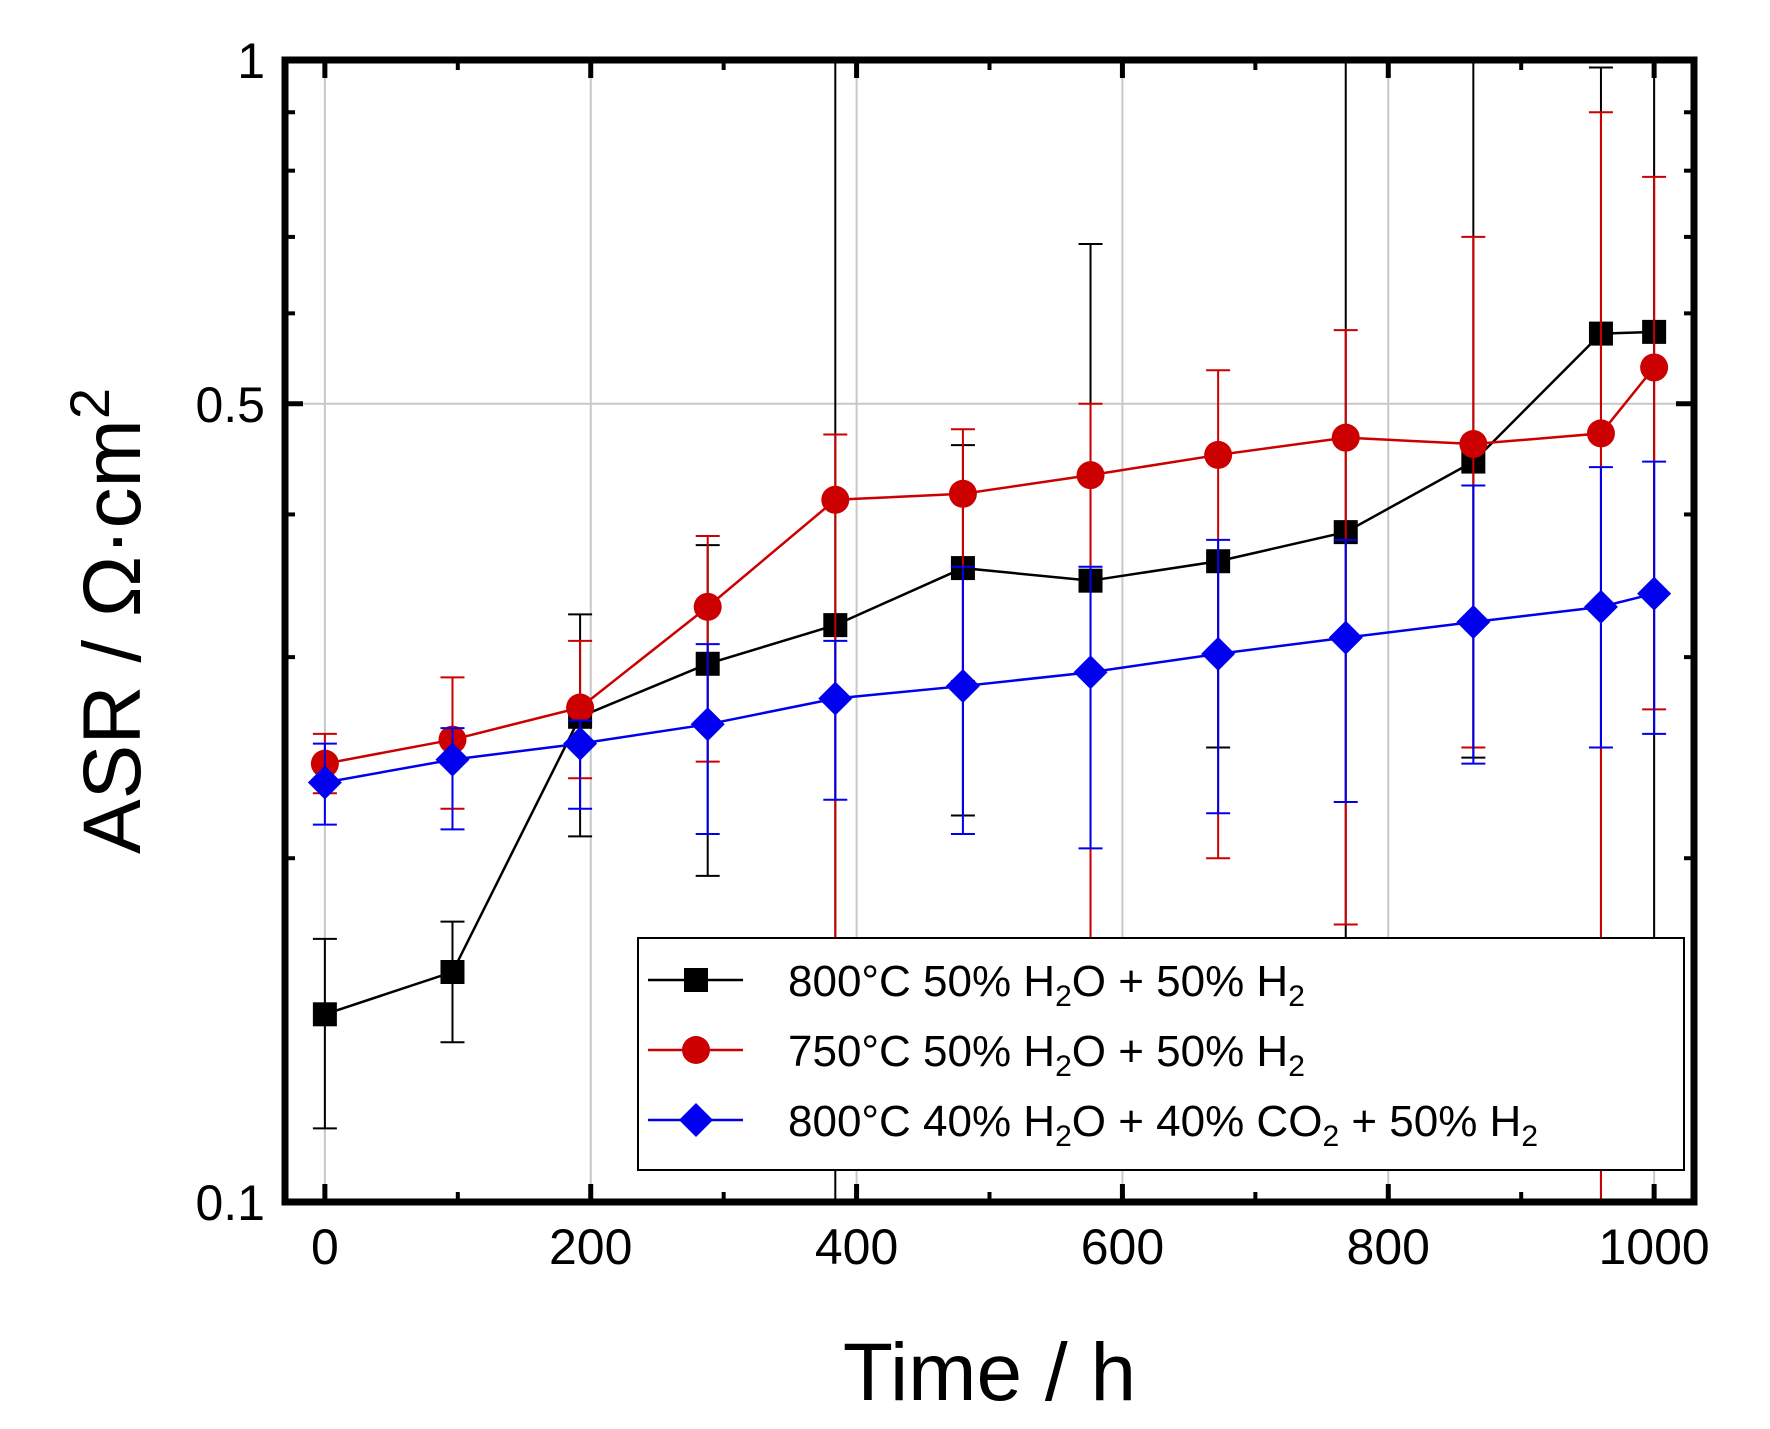  I want to click on legend-label-text: 750°C 50% H, so click(921, 1051).